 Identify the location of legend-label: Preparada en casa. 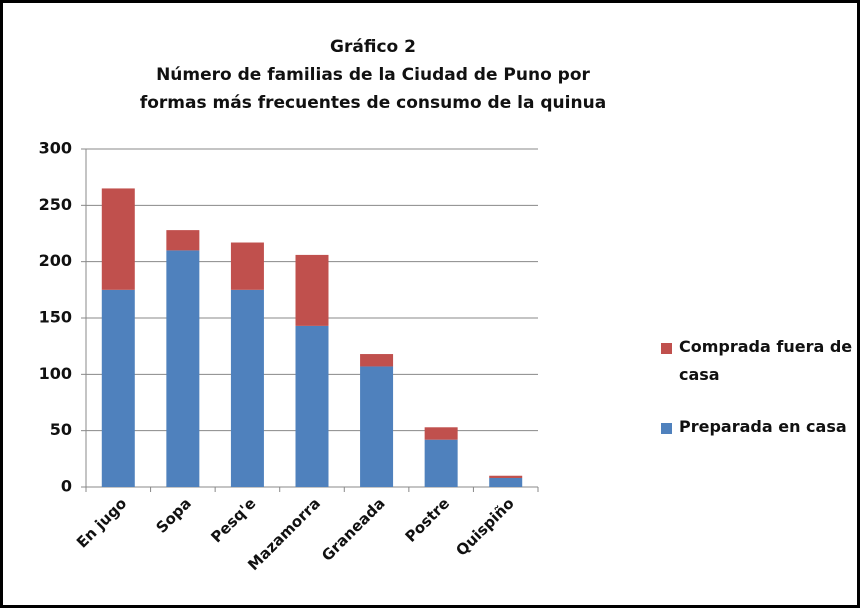
(763, 426).